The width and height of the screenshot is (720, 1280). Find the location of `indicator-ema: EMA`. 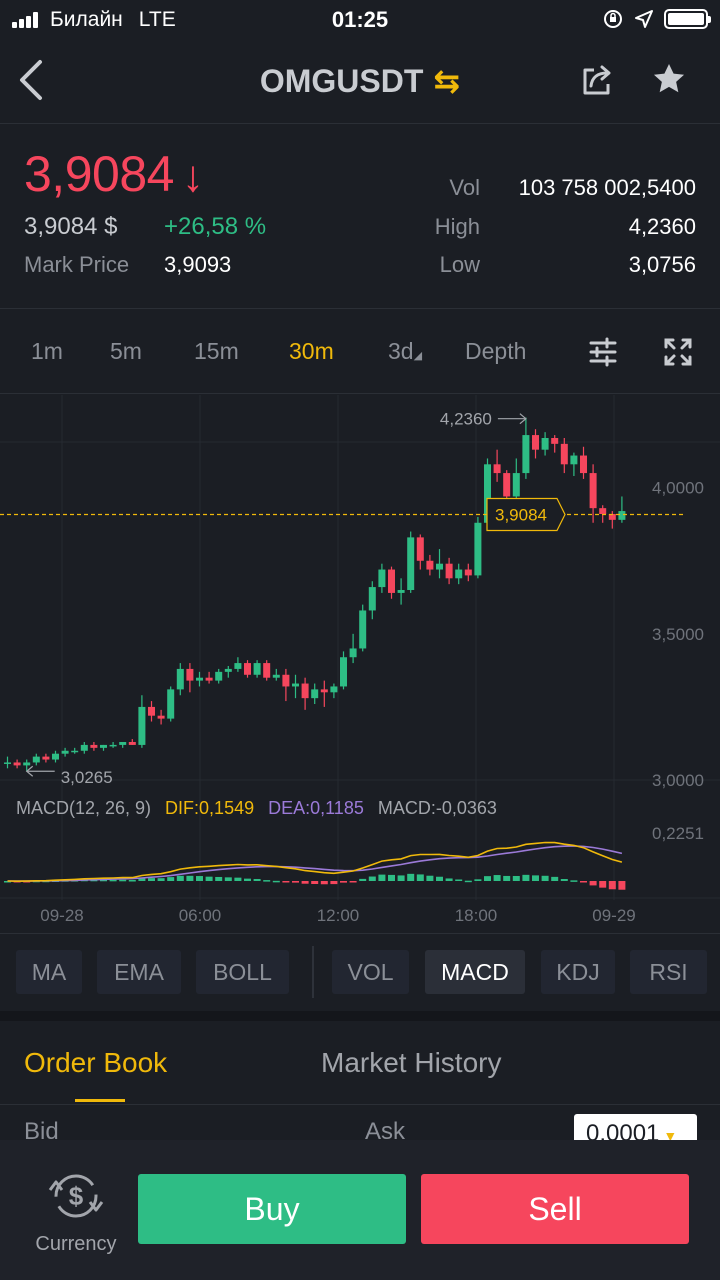

indicator-ema: EMA is located at coordinates (139, 972).